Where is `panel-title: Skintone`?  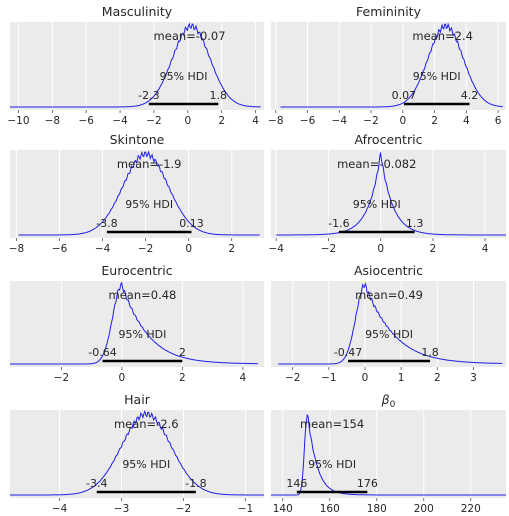
panel-title: Skintone is located at coordinates (137, 139).